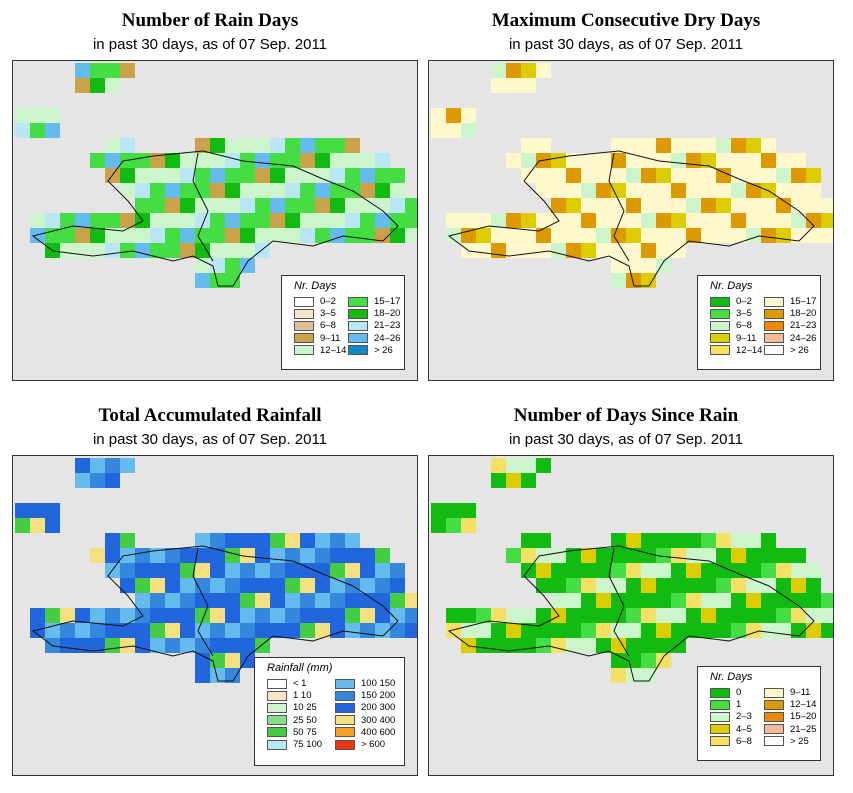  What do you see at coordinates (725, 704) in the screenshot?
I see `legend-item: 1` at bounding box center [725, 704].